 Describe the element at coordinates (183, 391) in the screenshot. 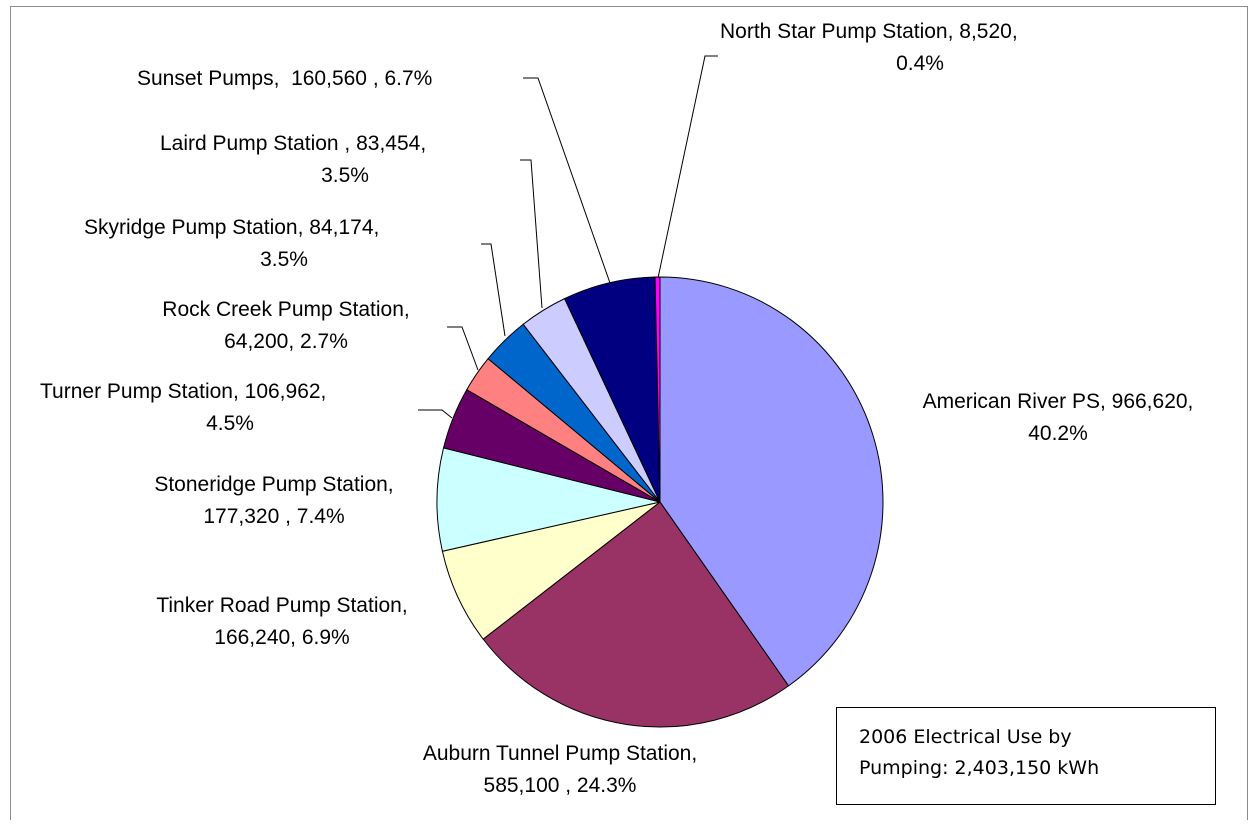

I see `slice-label-line: Turner Pump Station, 106,962,` at that location.